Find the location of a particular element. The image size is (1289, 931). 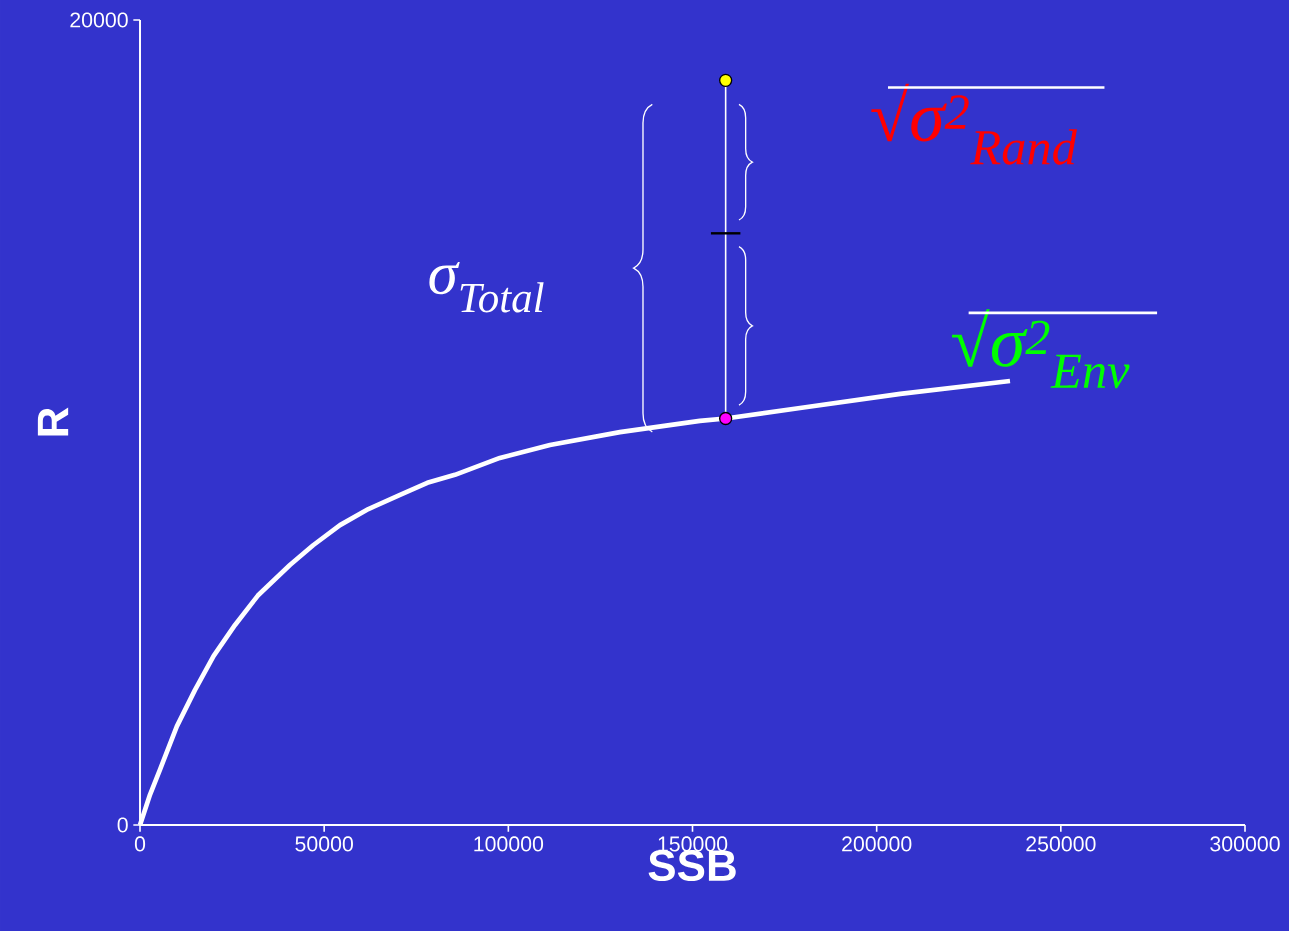

x-tick-label: 150000 is located at coordinates (693, 844).